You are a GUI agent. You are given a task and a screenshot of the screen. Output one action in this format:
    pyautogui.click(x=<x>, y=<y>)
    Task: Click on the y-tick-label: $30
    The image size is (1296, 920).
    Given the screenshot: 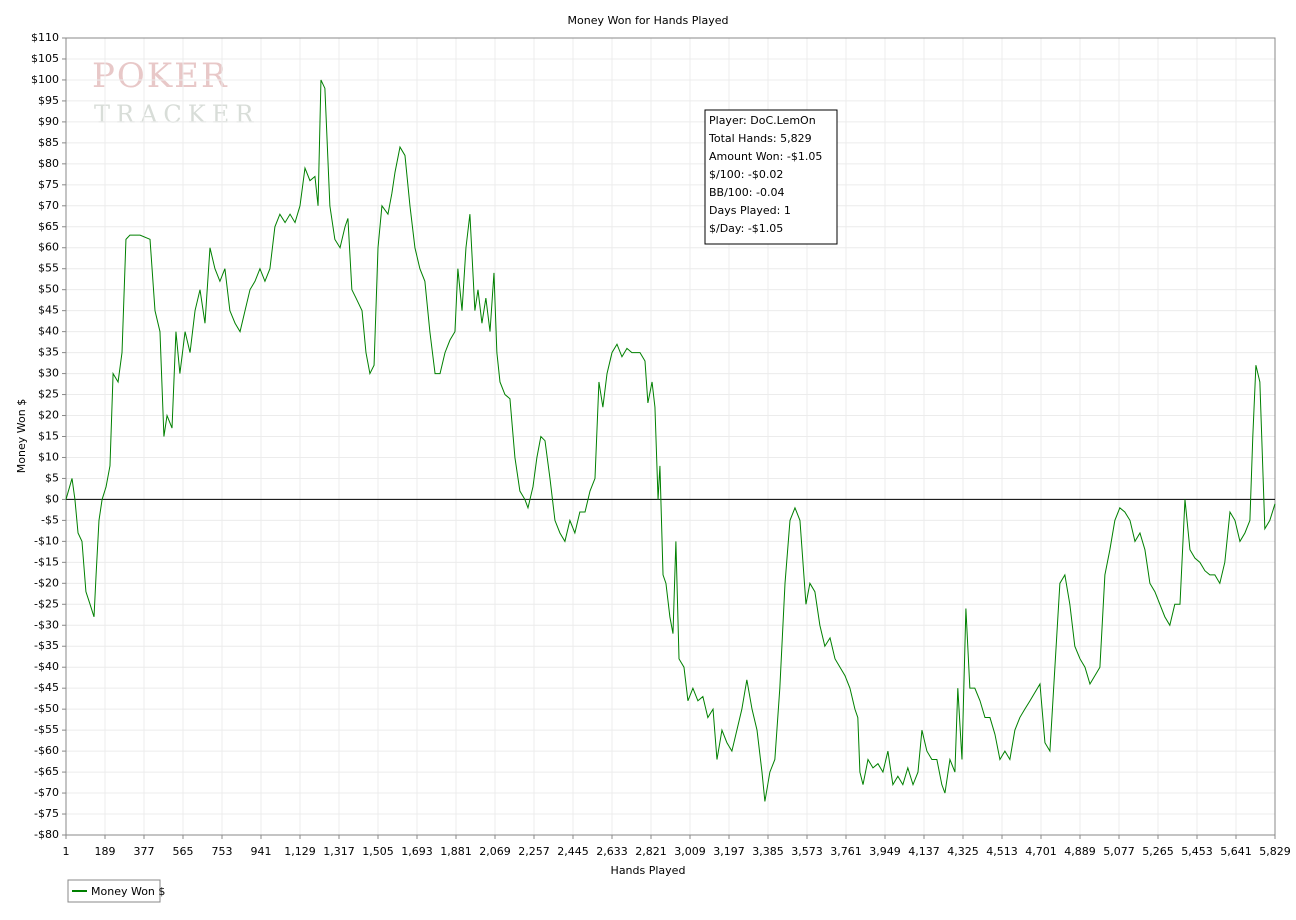 What is the action you would take?
    pyautogui.click(x=48, y=373)
    